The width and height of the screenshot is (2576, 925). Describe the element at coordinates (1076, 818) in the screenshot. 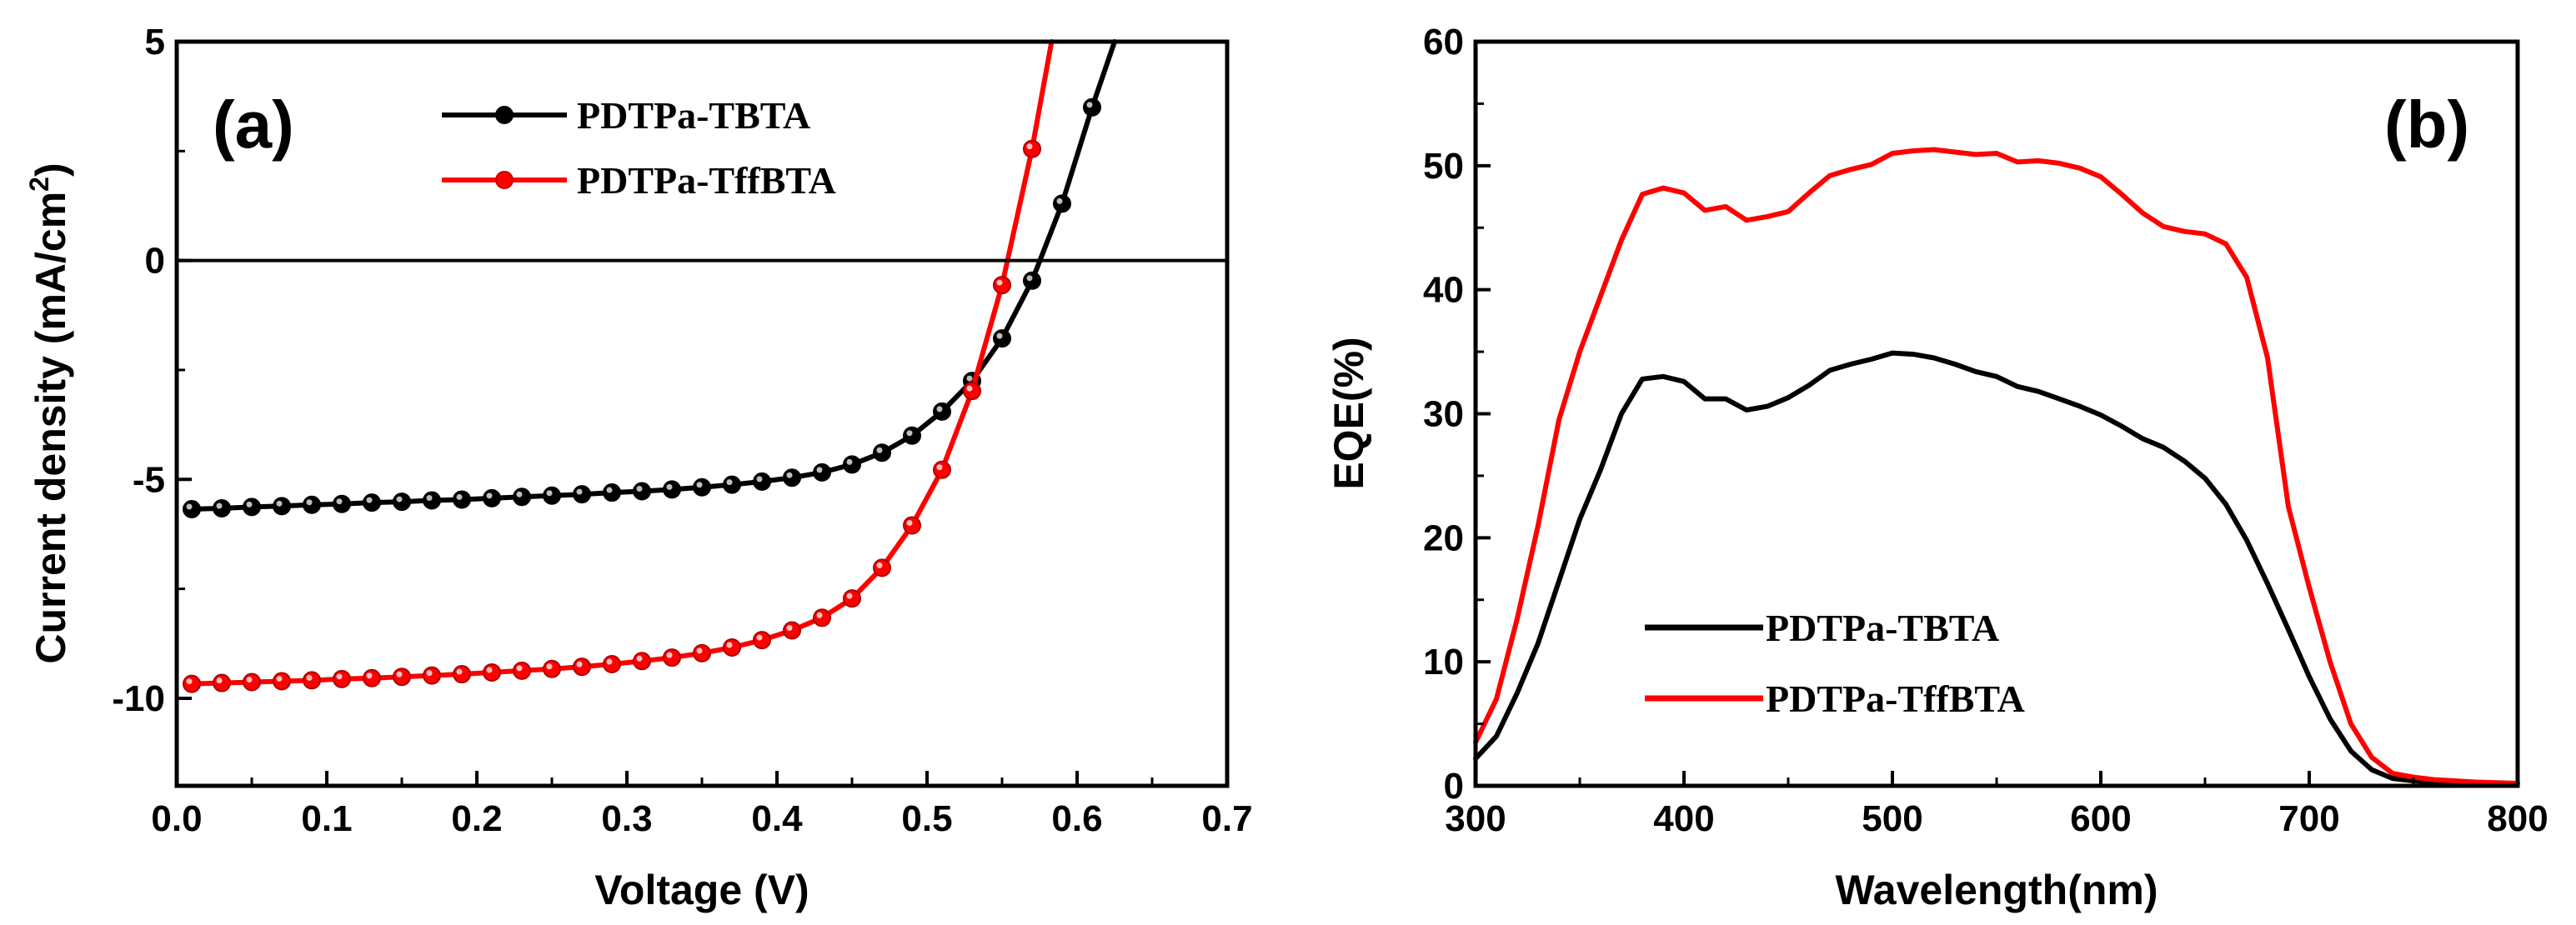

I see `x-tick-label: 0.6` at that location.